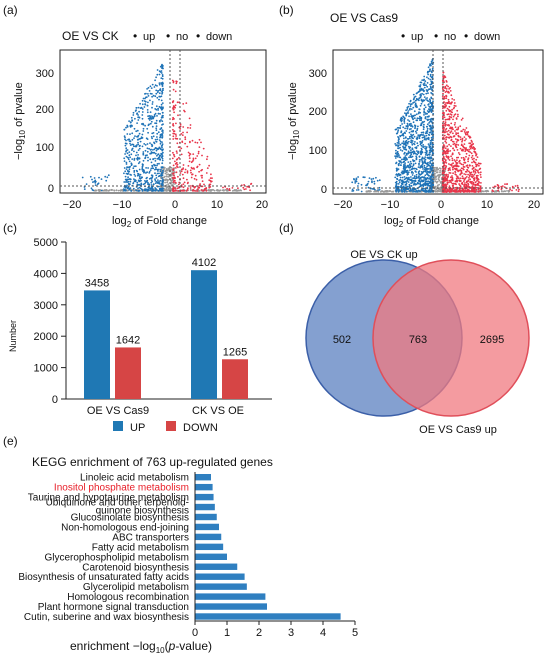 The height and width of the screenshot is (655, 550). Describe the element at coordinates (128, 373) in the screenshot. I see `bar` at that location.